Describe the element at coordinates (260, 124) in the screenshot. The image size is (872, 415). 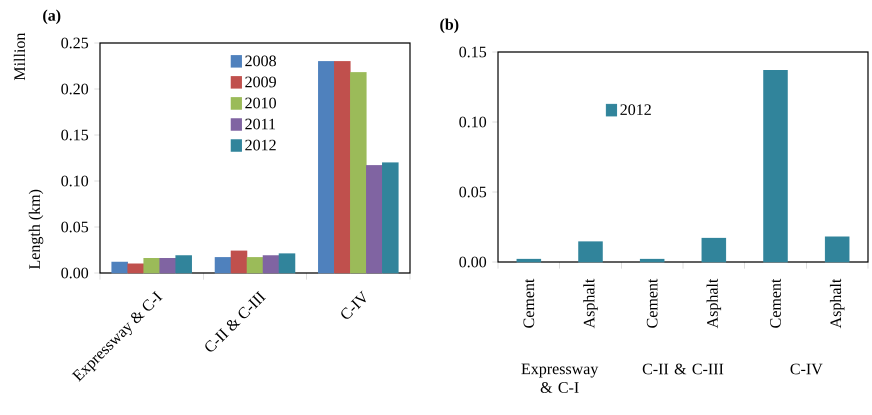
I see `legend-label: 2011` at that location.